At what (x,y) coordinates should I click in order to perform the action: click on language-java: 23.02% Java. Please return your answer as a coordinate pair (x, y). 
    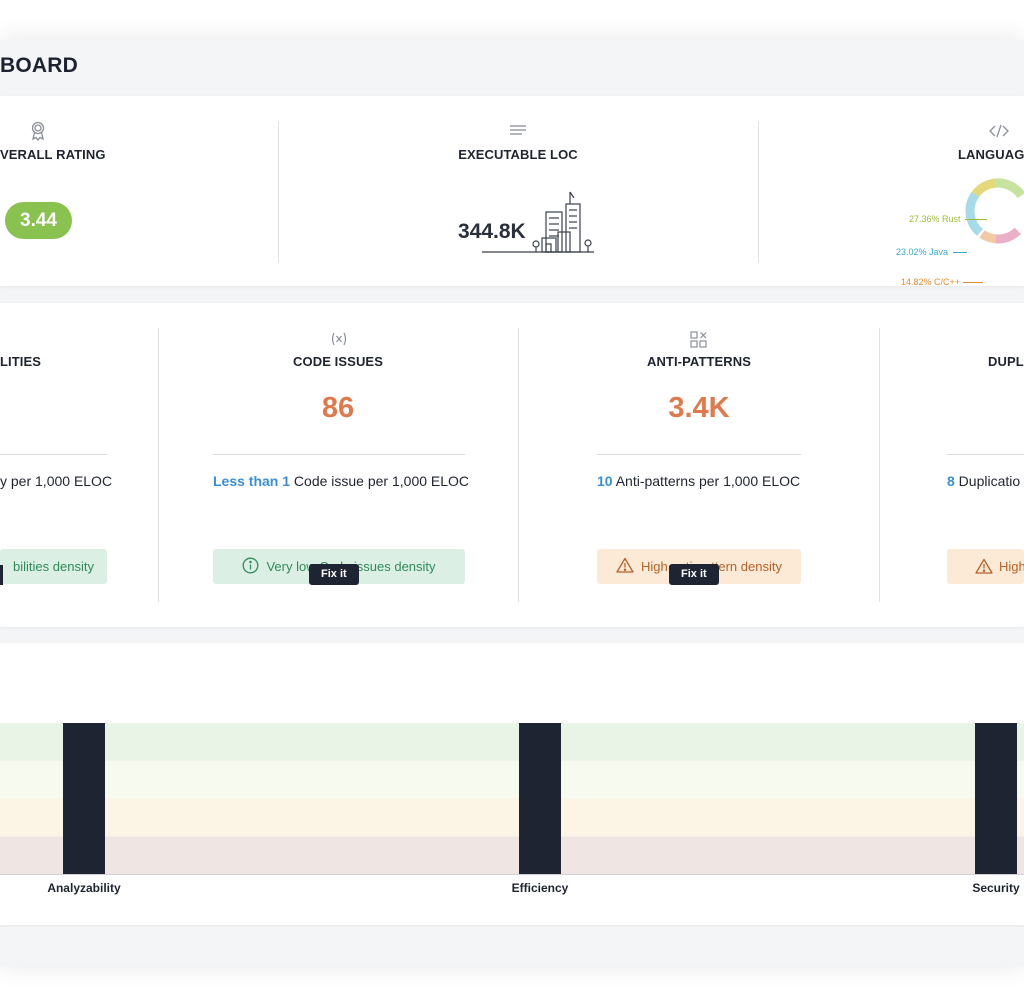
    Looking at the image, I should click on (922, 252).